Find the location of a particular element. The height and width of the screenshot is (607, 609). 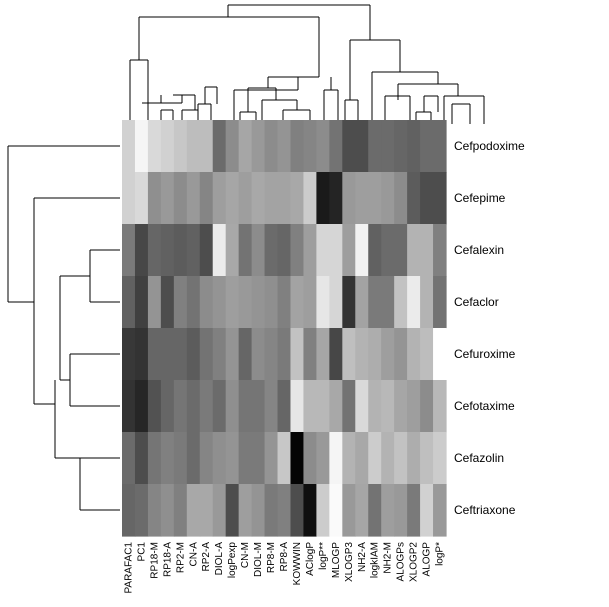

row-label: Cefalexin is located at coordinates (479, 250).